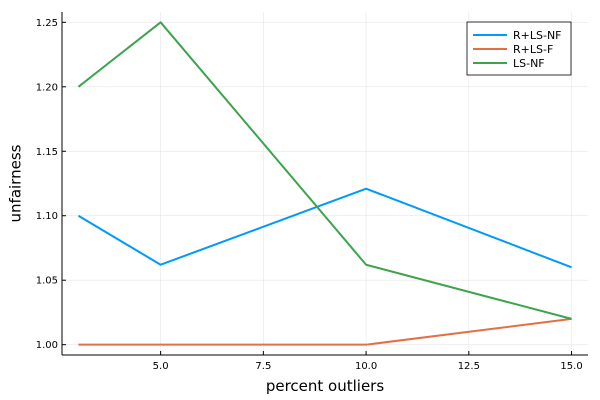  What do you see at coordinates (16, 183) in the screenshot?
I see `y-axis-title: unfairness` at bounding box center [16, 183].